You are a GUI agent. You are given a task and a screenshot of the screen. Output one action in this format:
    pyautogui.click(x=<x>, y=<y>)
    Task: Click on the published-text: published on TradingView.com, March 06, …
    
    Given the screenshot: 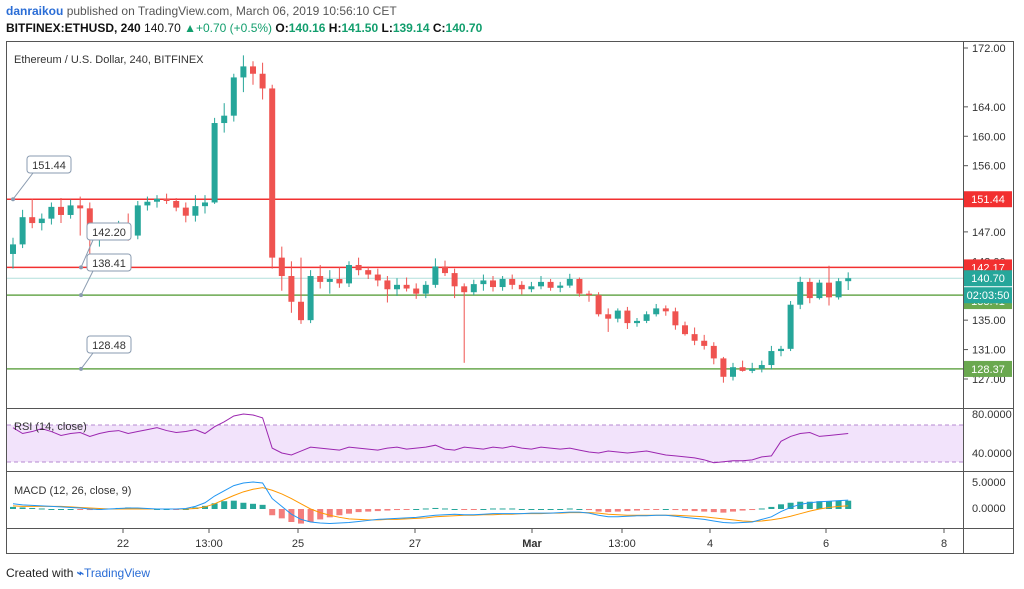 What is the action you would take?
    pyautogui.click(x=231, y=11)
    